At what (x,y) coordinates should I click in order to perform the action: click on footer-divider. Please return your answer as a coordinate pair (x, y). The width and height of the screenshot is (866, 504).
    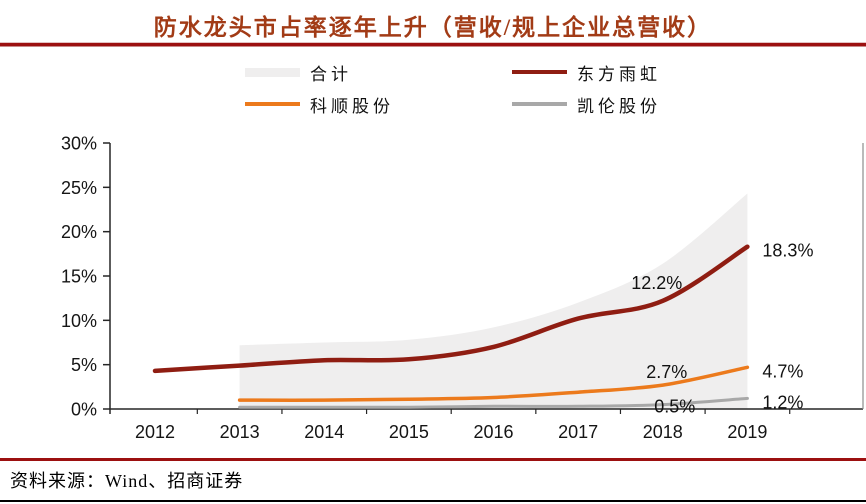
    Looking at the image, I should click on (433, 459).